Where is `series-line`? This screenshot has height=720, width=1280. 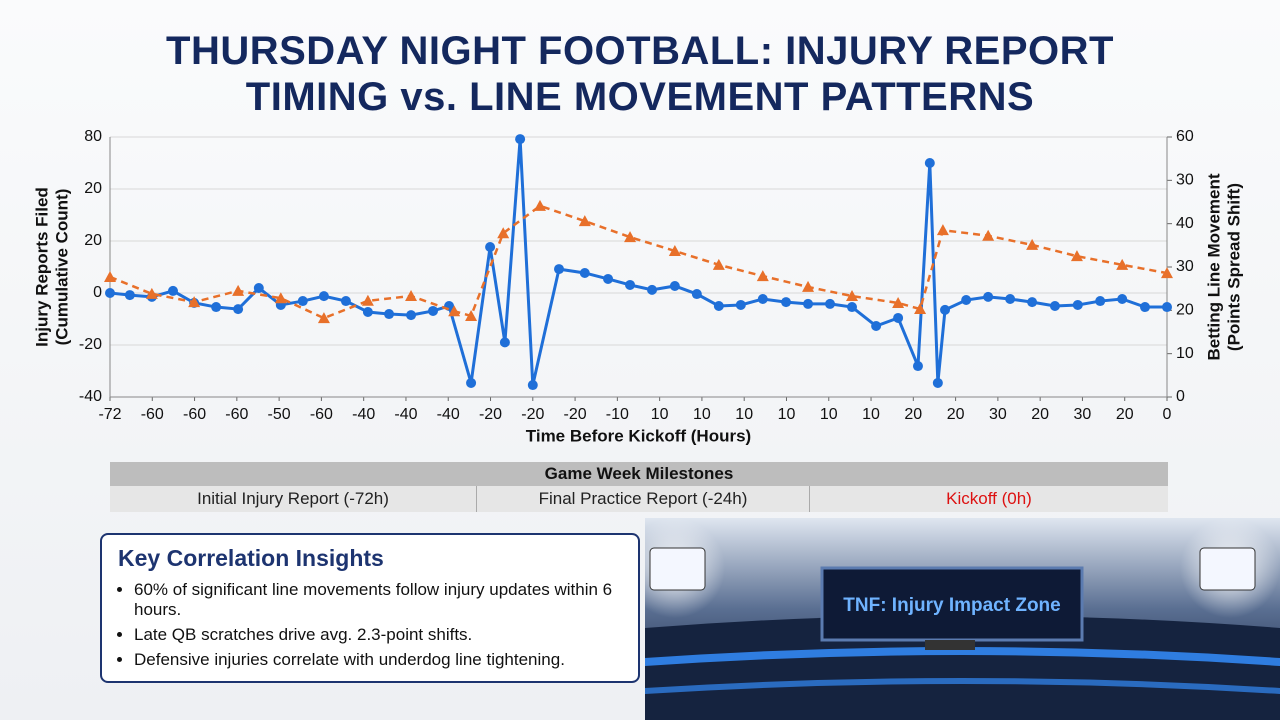
series-line is located at coordinates (638, 262).